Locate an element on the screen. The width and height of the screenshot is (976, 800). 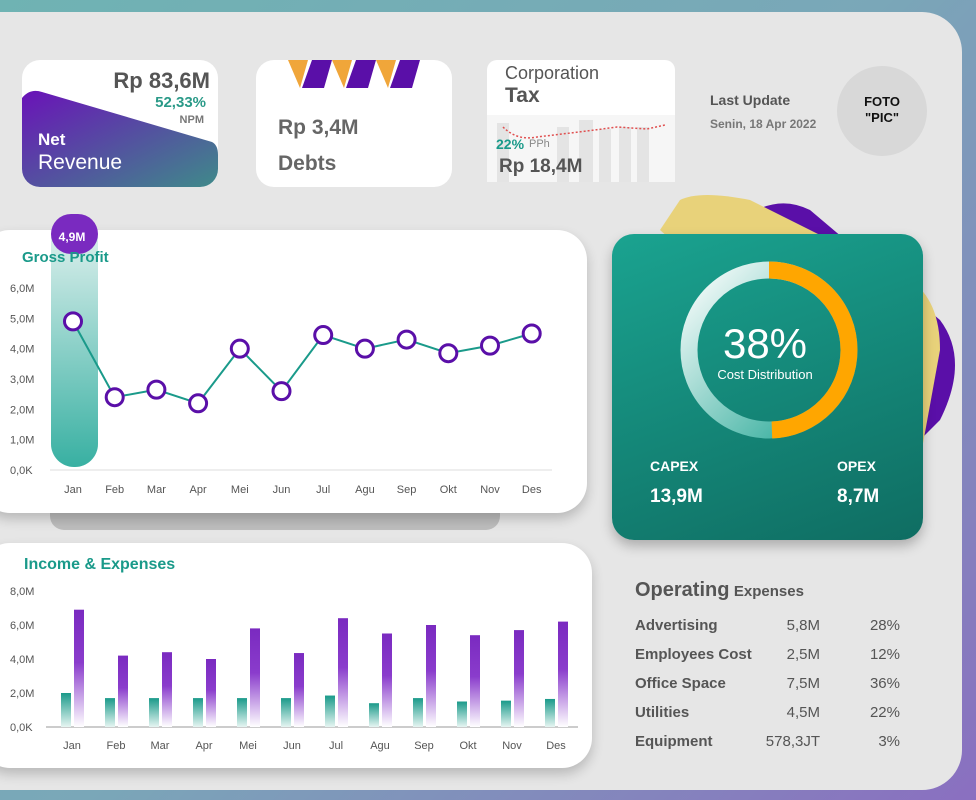
gross-profit-title: Gross Profit is located at coordinates (65, 257).